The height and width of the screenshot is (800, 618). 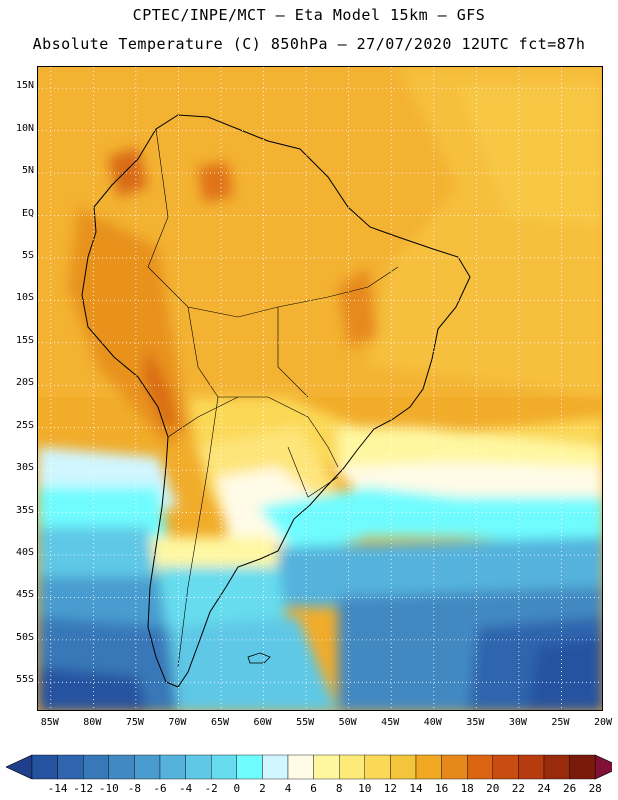 I want to click on colorbar-label: -6, so click(x=160, y=788).